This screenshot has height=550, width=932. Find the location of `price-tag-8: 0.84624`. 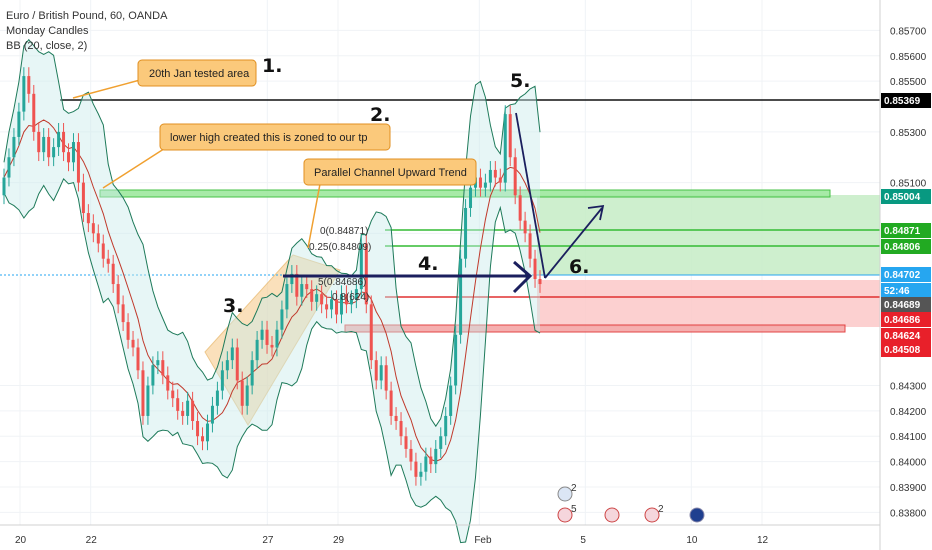

price-tag-8: 0.84624 is located at coordinates (906, 335).